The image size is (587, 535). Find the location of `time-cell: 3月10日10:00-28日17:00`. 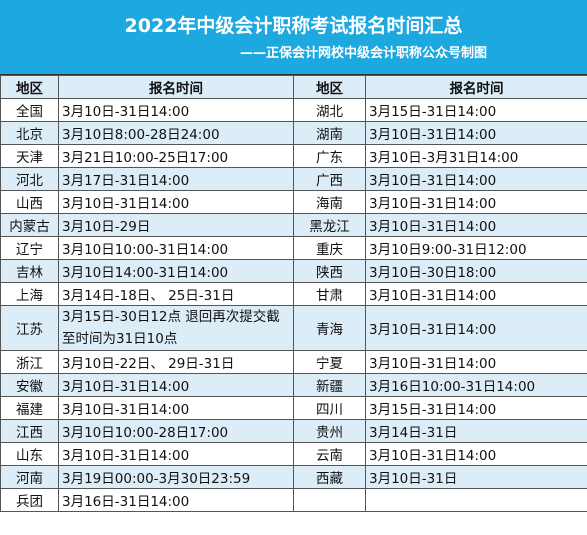

time-cell: 3月10日10:00-28日17:00 is located at coordinates (176, 431).